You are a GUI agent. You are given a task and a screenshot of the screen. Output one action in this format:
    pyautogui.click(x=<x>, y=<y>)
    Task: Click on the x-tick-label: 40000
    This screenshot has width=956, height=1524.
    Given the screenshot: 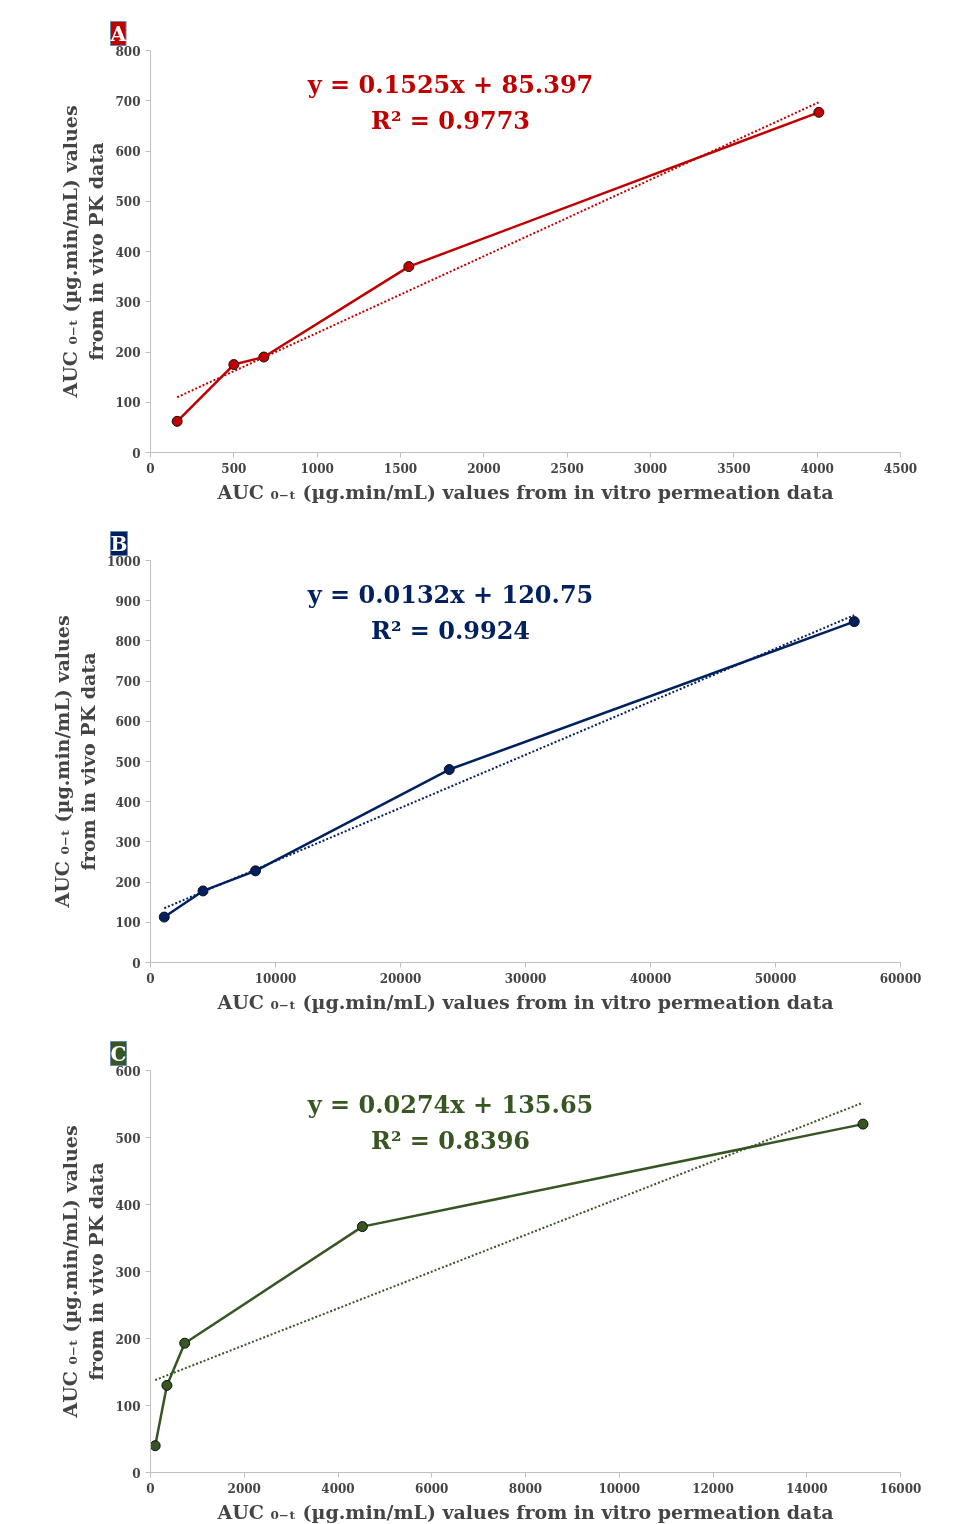 What is the action you would take?
    pyautogui.click(x=650, y=978)
    